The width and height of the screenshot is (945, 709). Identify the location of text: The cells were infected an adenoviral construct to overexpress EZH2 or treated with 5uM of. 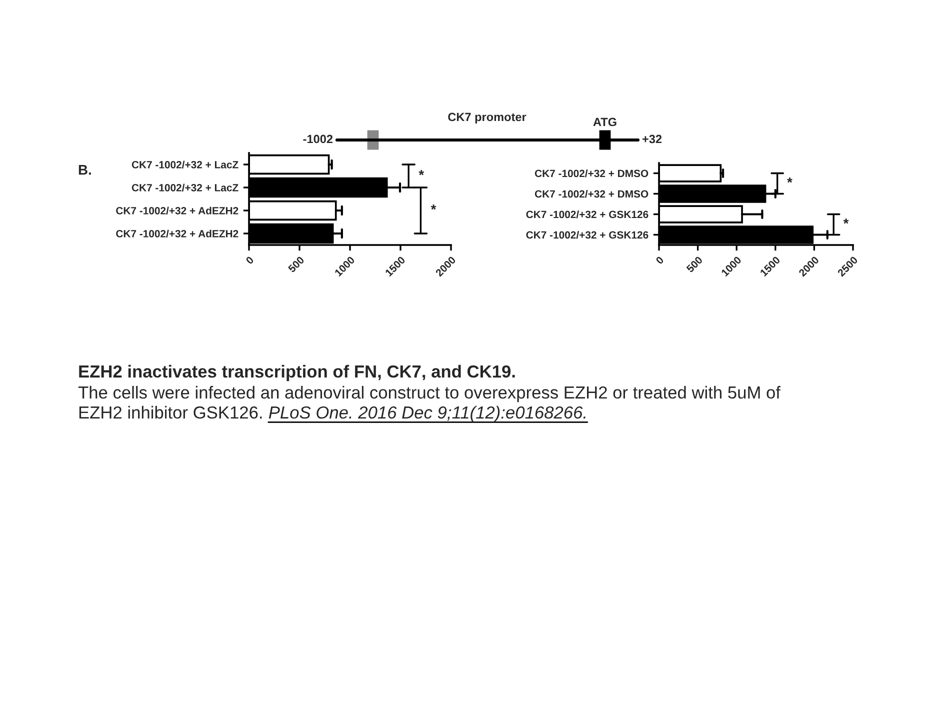
(429, 394).